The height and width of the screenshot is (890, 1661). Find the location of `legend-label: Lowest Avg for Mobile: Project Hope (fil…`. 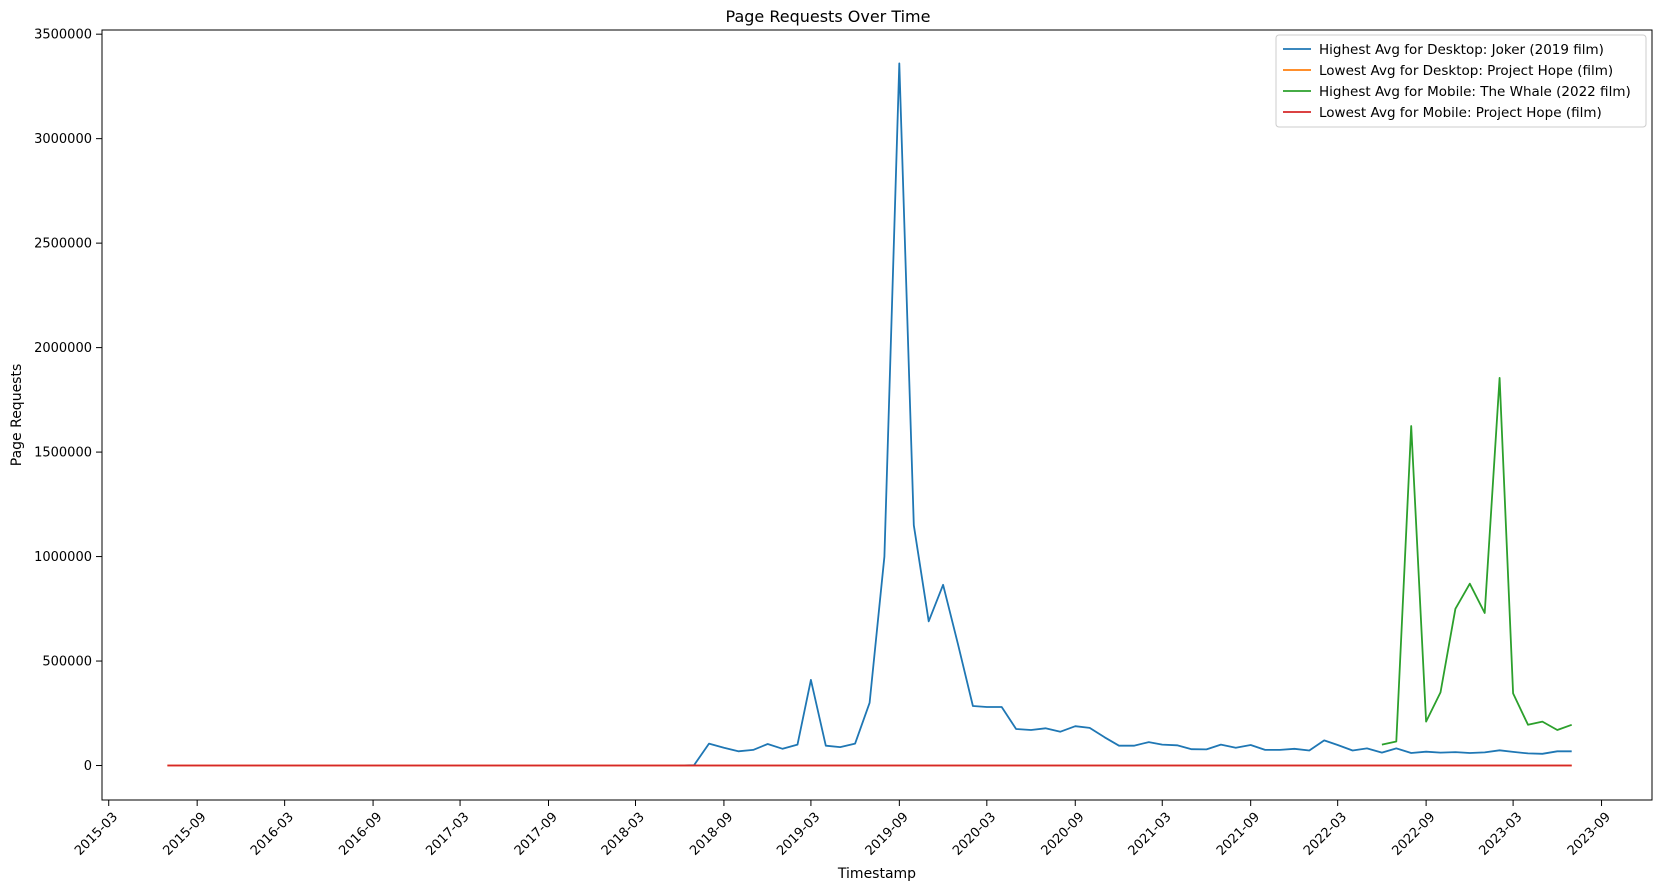

legend-label: Lowest Avg for Mobile: Project Hope (fil… is located at coordinates (1460, 113).